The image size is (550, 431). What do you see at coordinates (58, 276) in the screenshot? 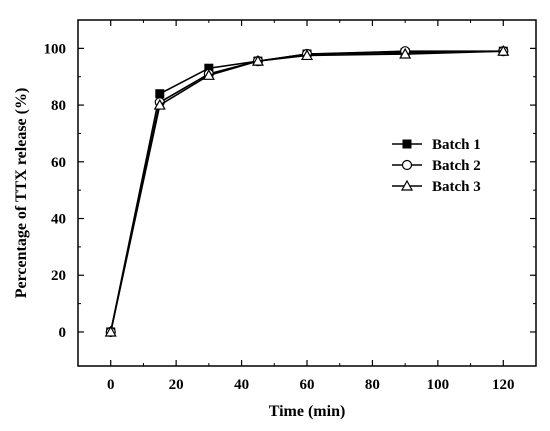
I see `y-tick-label: 20` at bounding box center [58, 276].